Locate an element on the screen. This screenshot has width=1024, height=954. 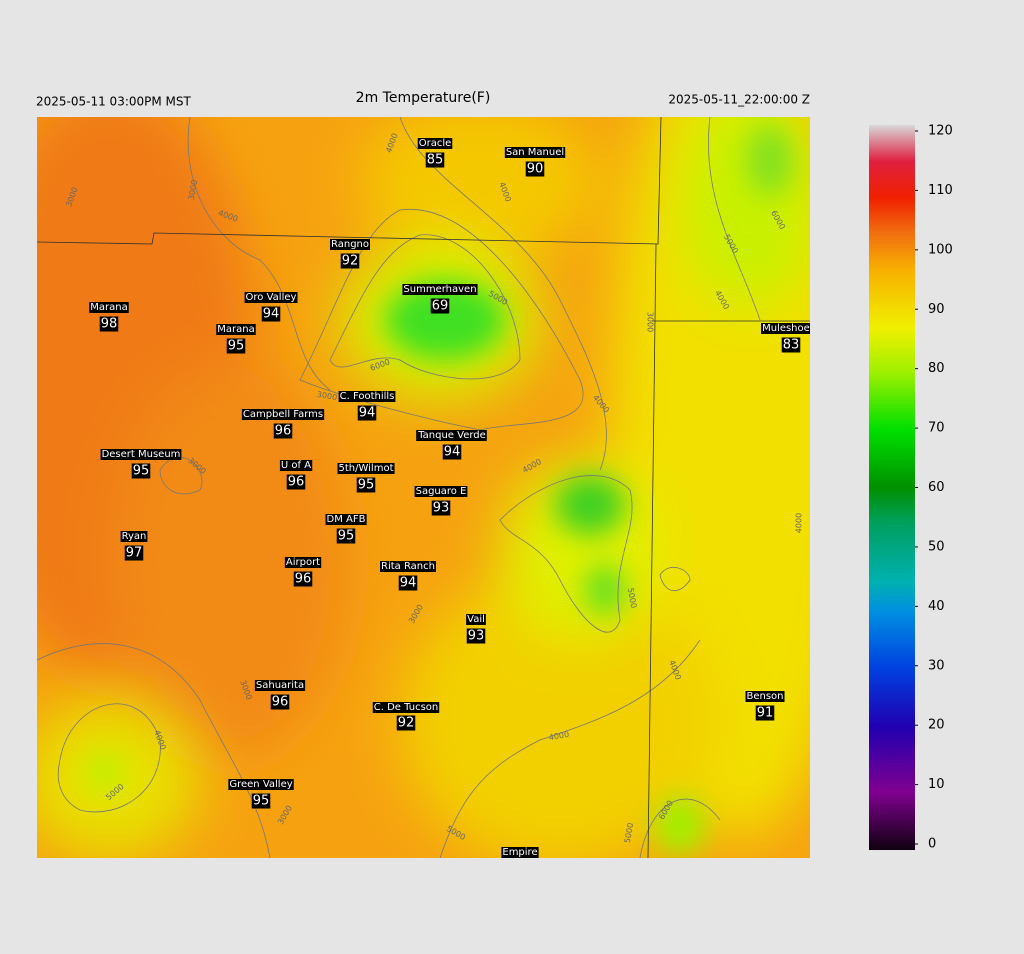
station-name: Oro Valley is located at coordinates (271, 297).